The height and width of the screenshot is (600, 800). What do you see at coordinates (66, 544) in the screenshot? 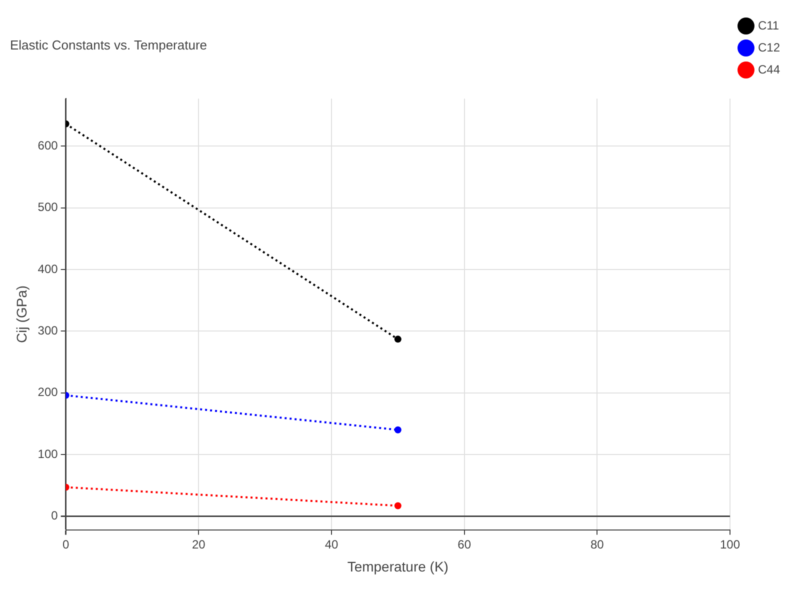
I see `x-tick-label: 0` at bounding box center [66, 544].